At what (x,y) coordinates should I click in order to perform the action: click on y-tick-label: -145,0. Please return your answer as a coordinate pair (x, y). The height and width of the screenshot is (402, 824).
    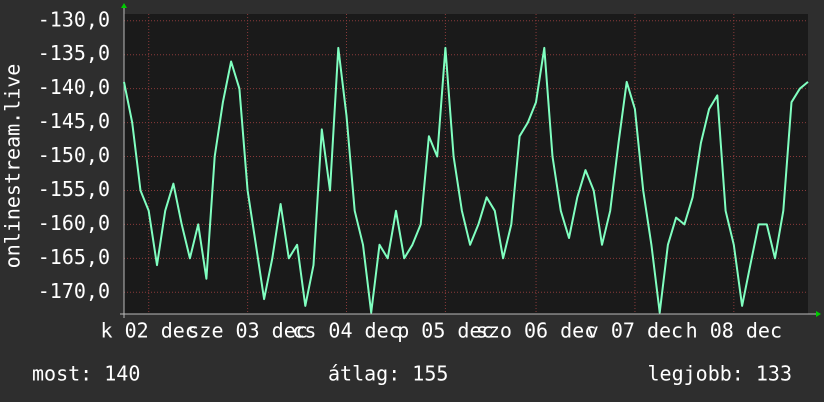
    Looking at the image, I should click on (74, 121).